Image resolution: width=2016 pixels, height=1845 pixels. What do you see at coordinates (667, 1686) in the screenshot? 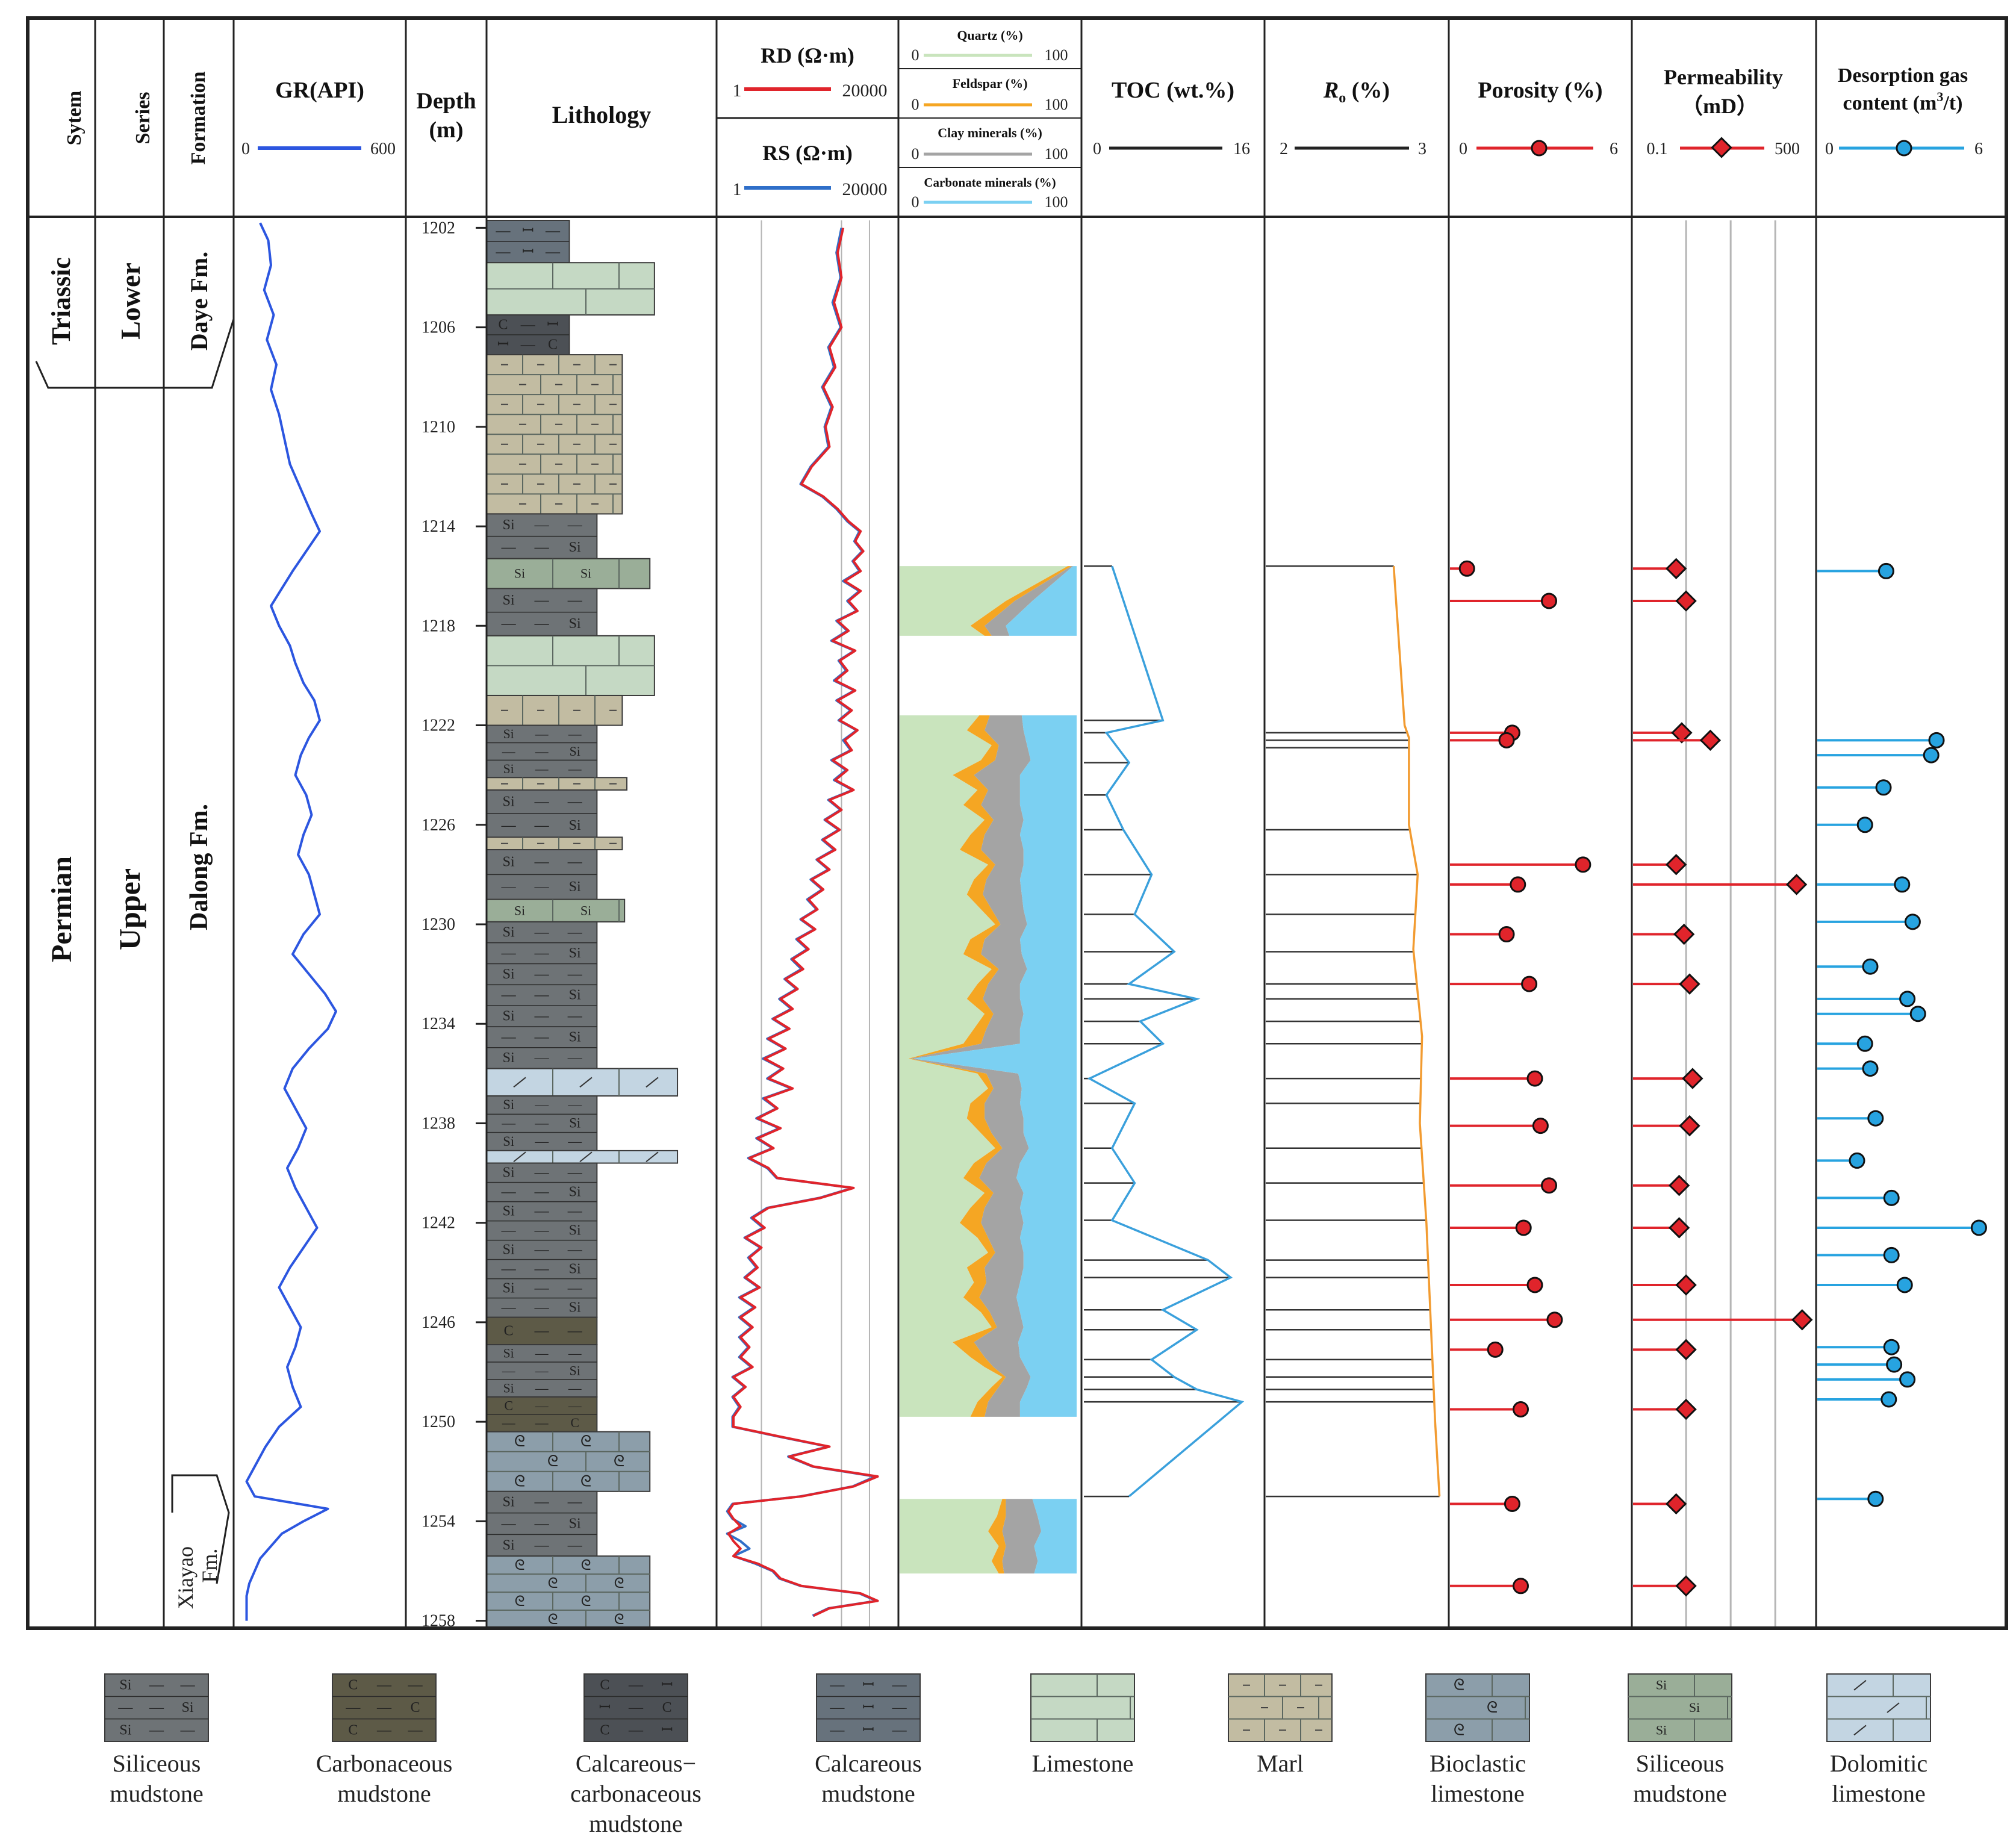
I see `legend-swatch-glyph: ꟷ` at bounding box center [667, 1686].